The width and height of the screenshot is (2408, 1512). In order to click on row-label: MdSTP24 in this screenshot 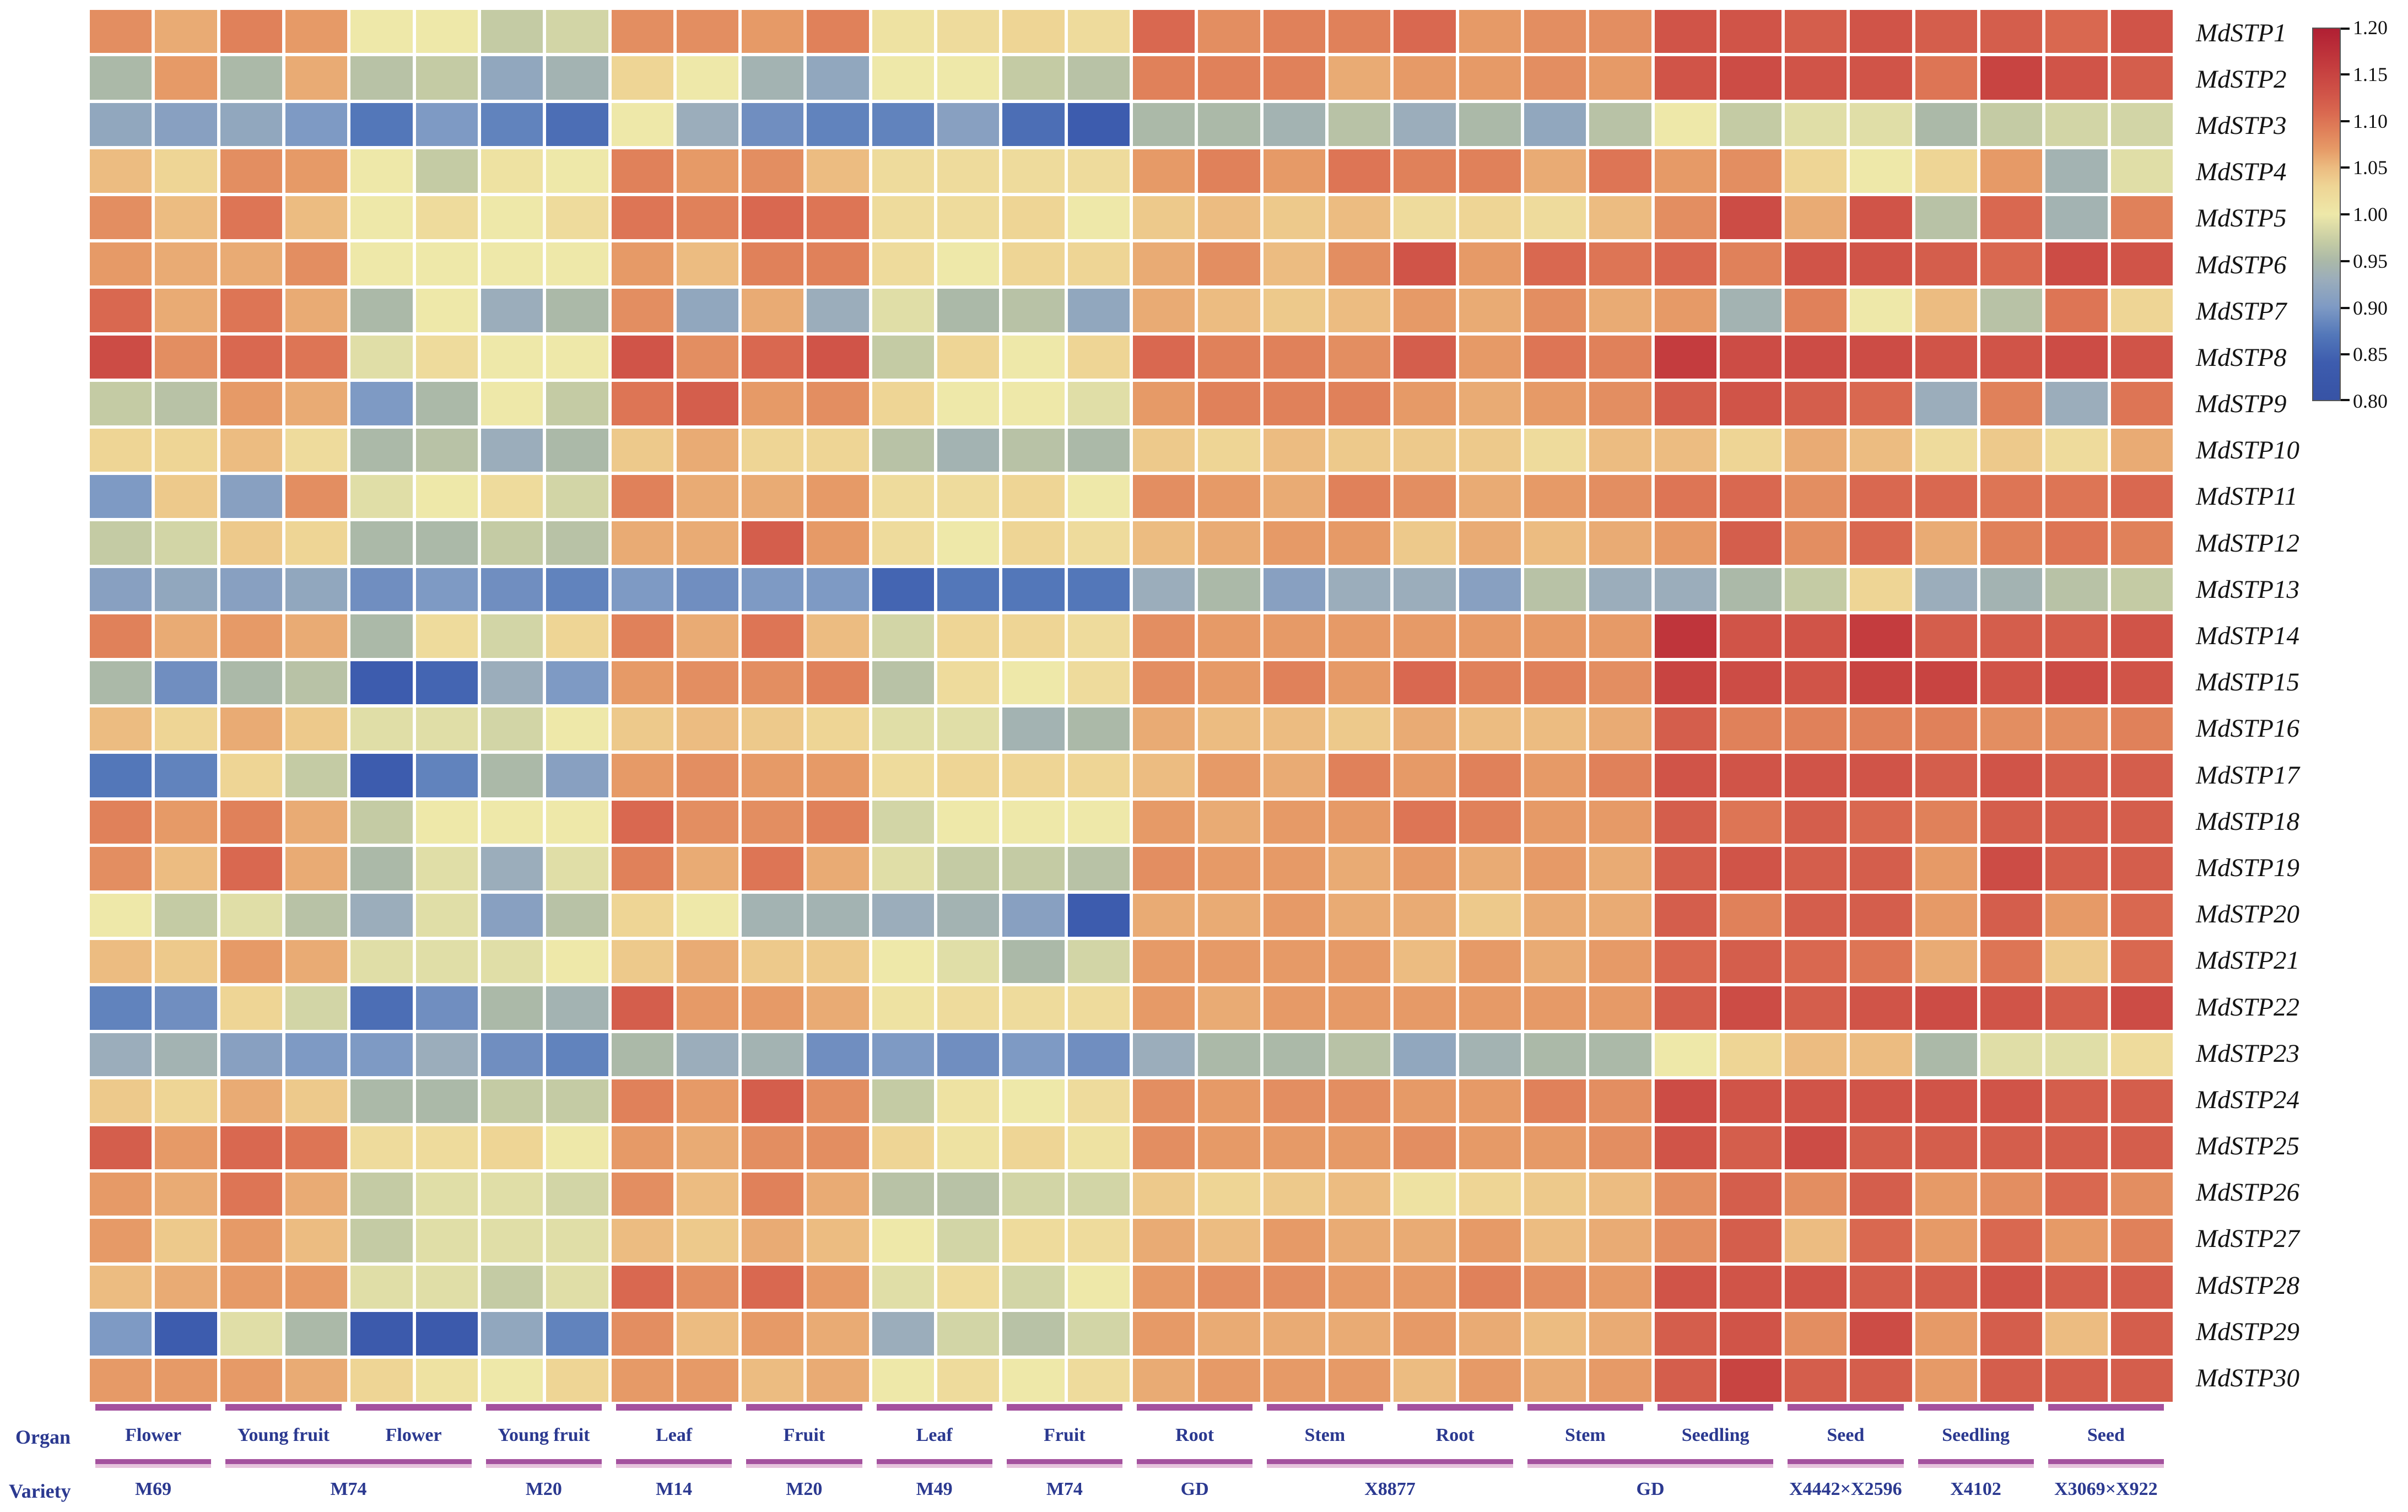, I will do `click(2247, 1099)`.